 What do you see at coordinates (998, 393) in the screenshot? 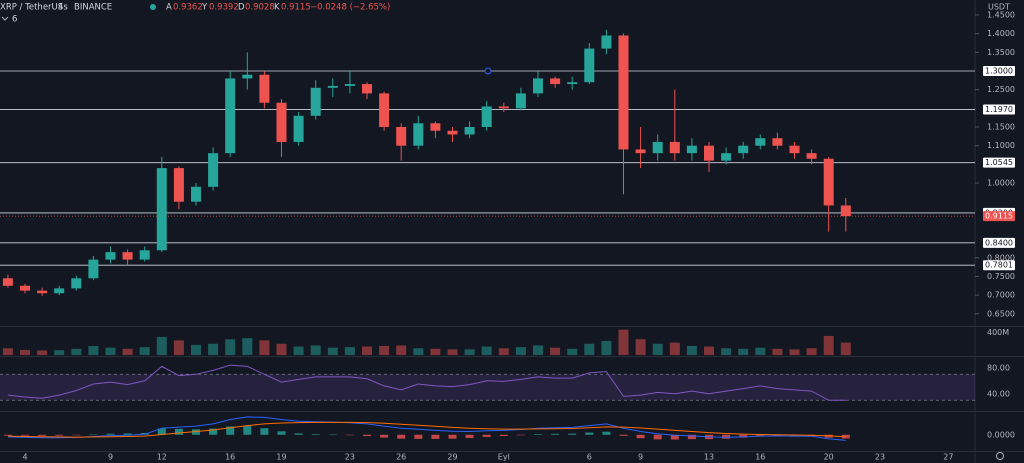
I see `rsi-tick-label: 40.00` at bounding box center [998, 393].